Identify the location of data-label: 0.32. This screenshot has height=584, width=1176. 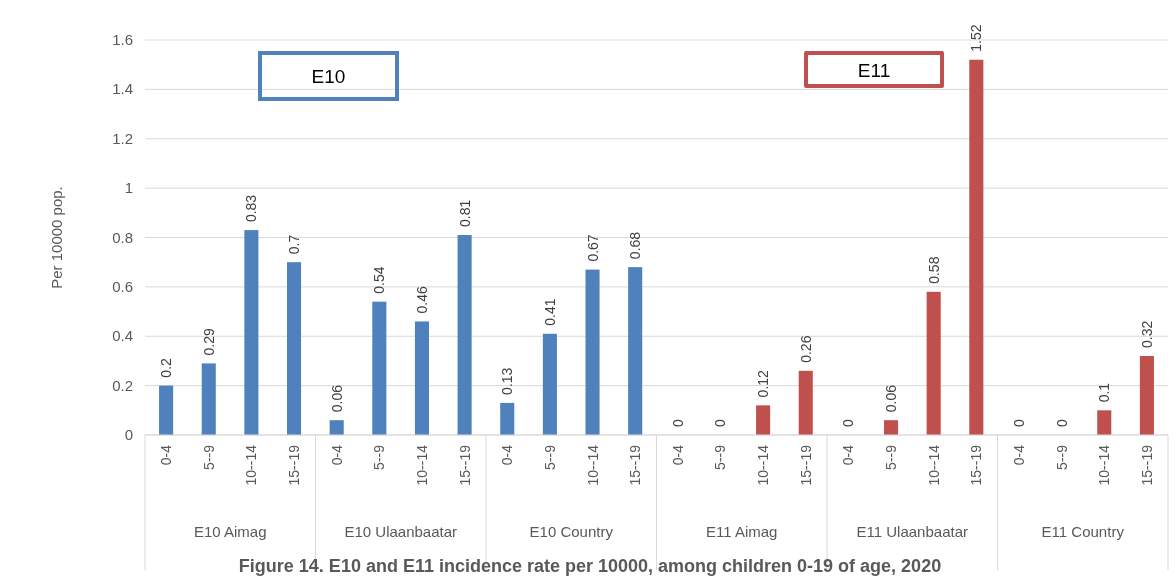
(1146, 334).